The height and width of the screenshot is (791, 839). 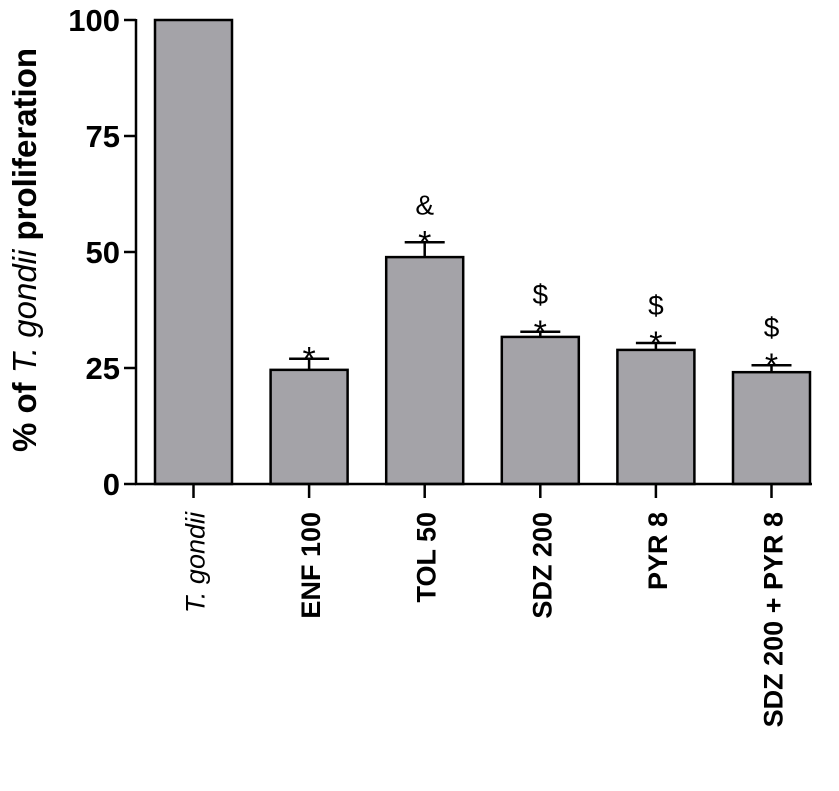 I want to click on x-tick-label: SDZ 200, so click(x=542, y=565).